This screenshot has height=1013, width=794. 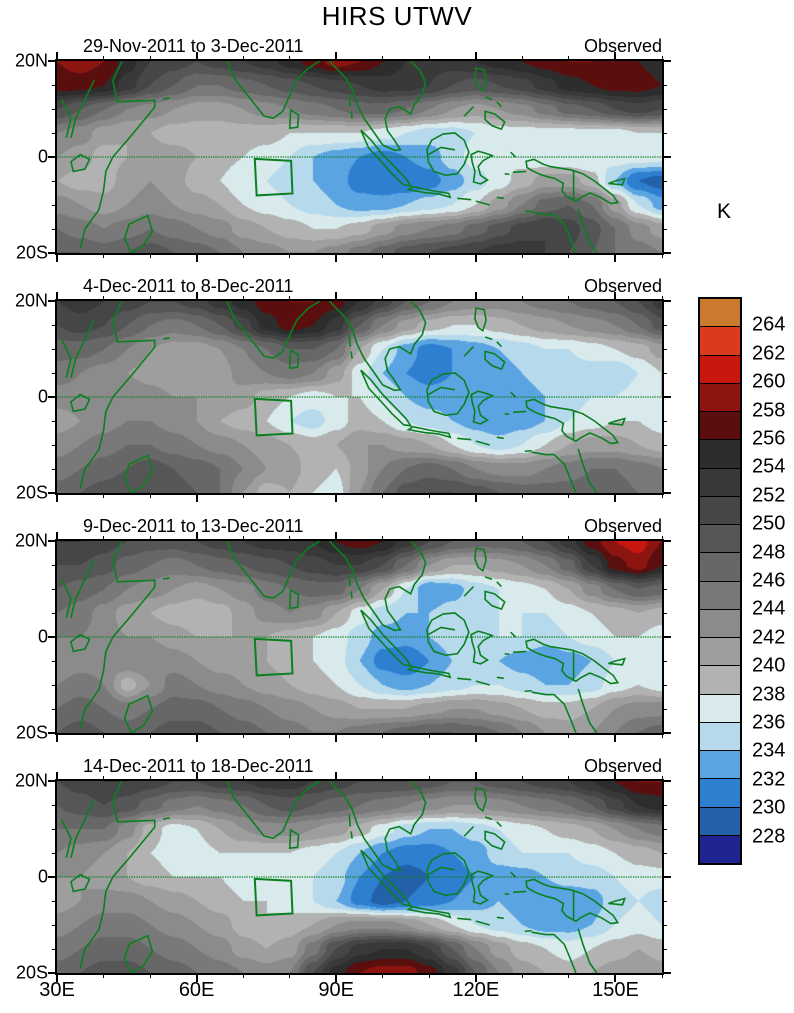 I want to click on colorbar-tick-label: 238, so click(x=769, y=694).